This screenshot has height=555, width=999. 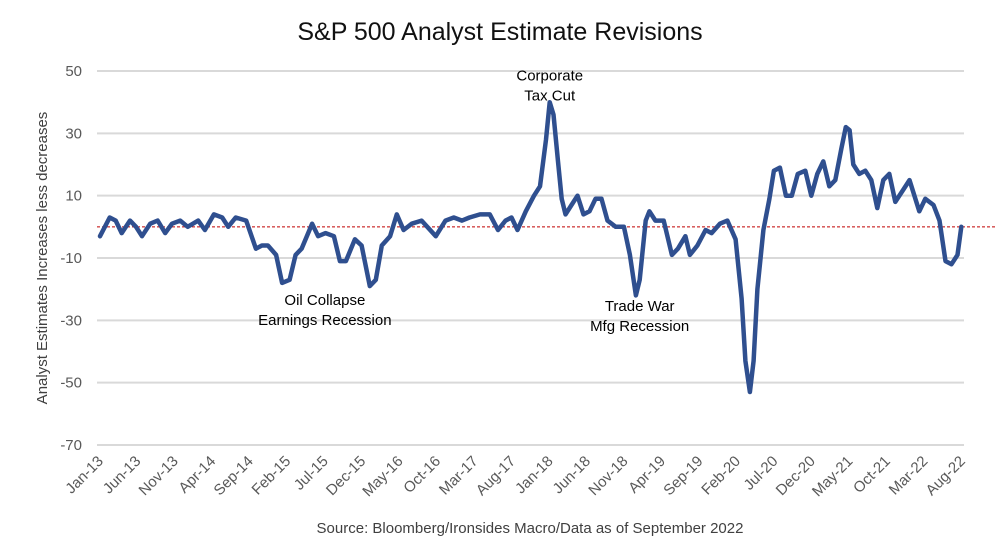 What do you see at coordinates (234, 476) in the screenshot?
I see `x-tick-label: Sep-14` at bounding box center [234, 476].